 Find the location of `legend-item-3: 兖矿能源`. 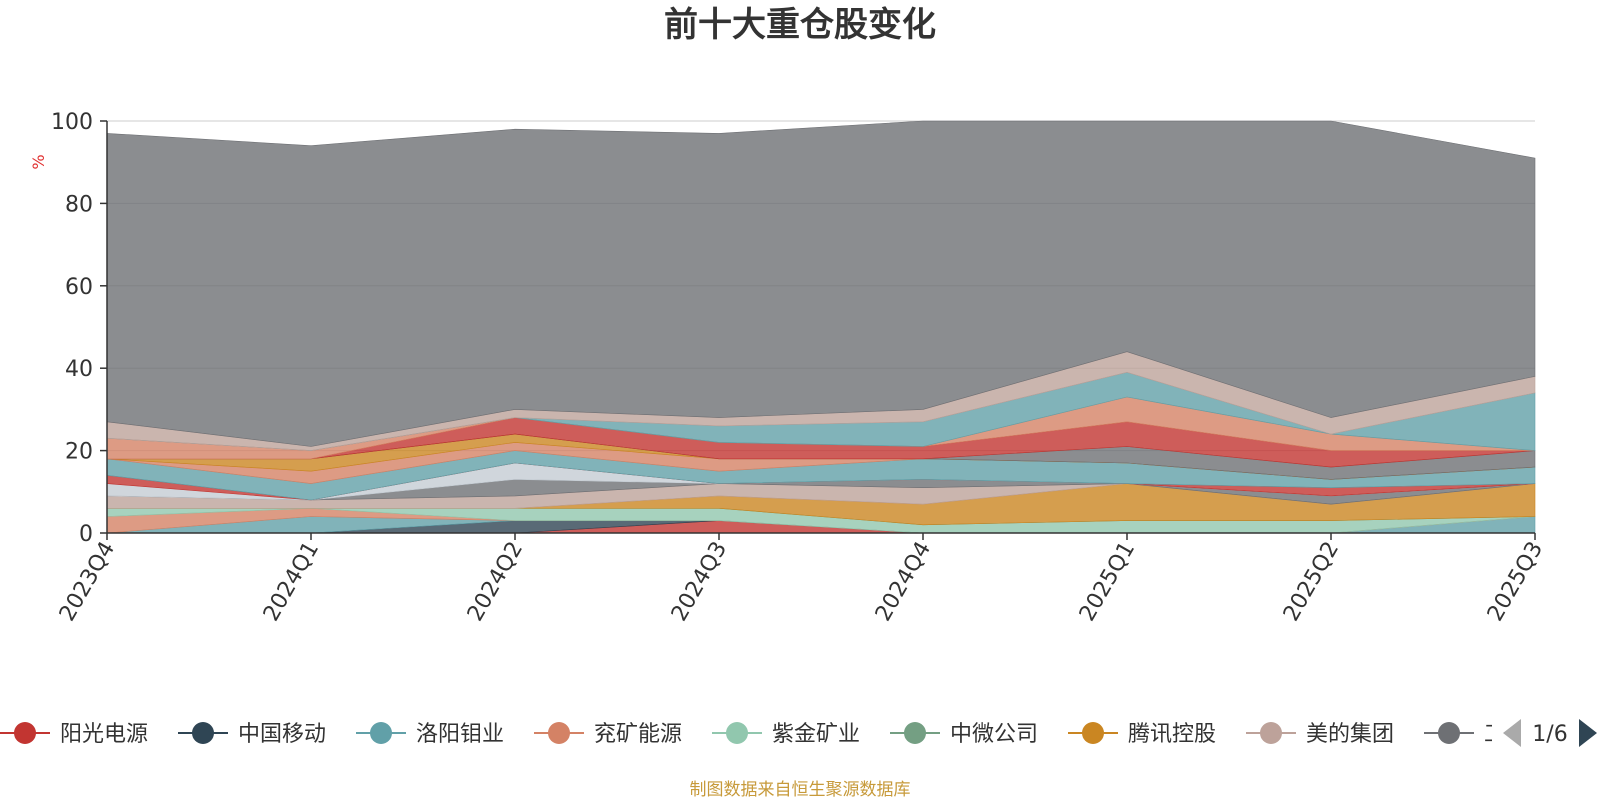

legend-item-3: 兖矿能源 is located at coordinates (608, 734).